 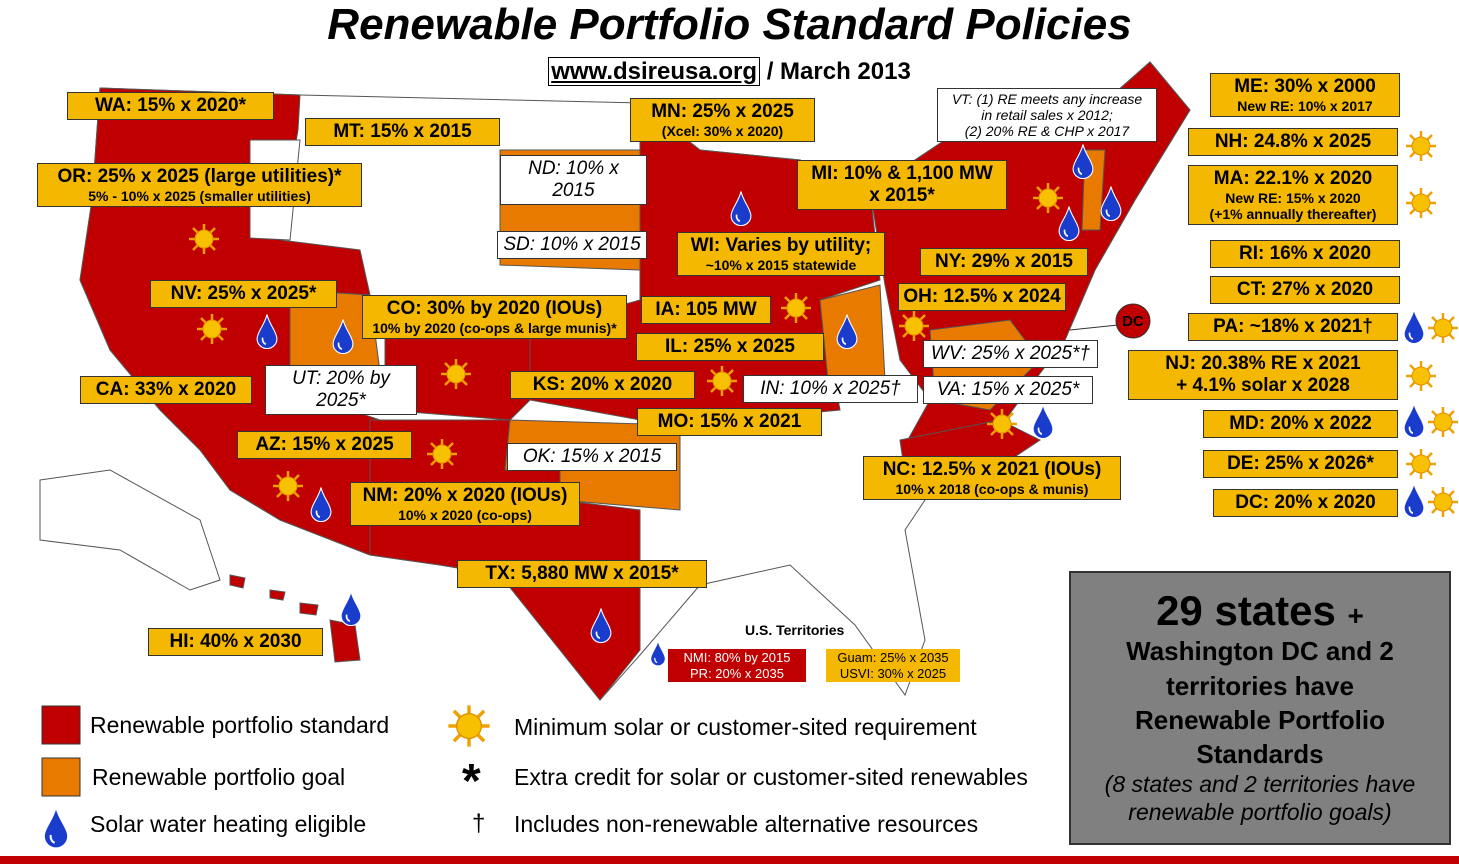 I want to click on label-line: MA: 22.1% x 2020, so click(x=1293, y=178).